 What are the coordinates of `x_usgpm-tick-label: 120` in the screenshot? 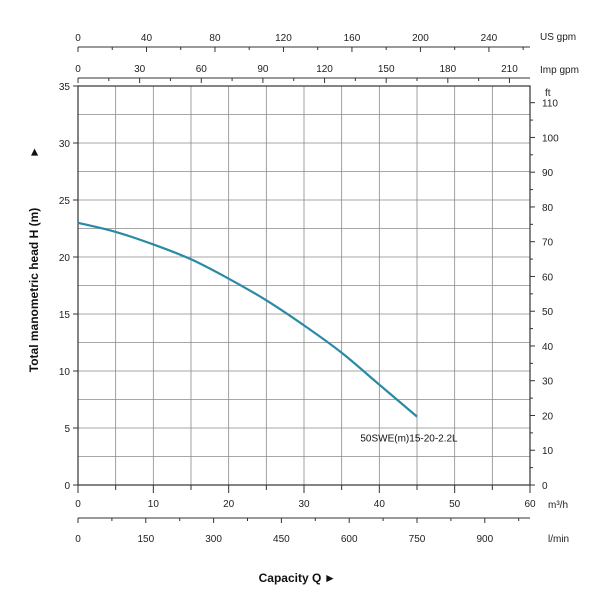 It's located at (283, 38).